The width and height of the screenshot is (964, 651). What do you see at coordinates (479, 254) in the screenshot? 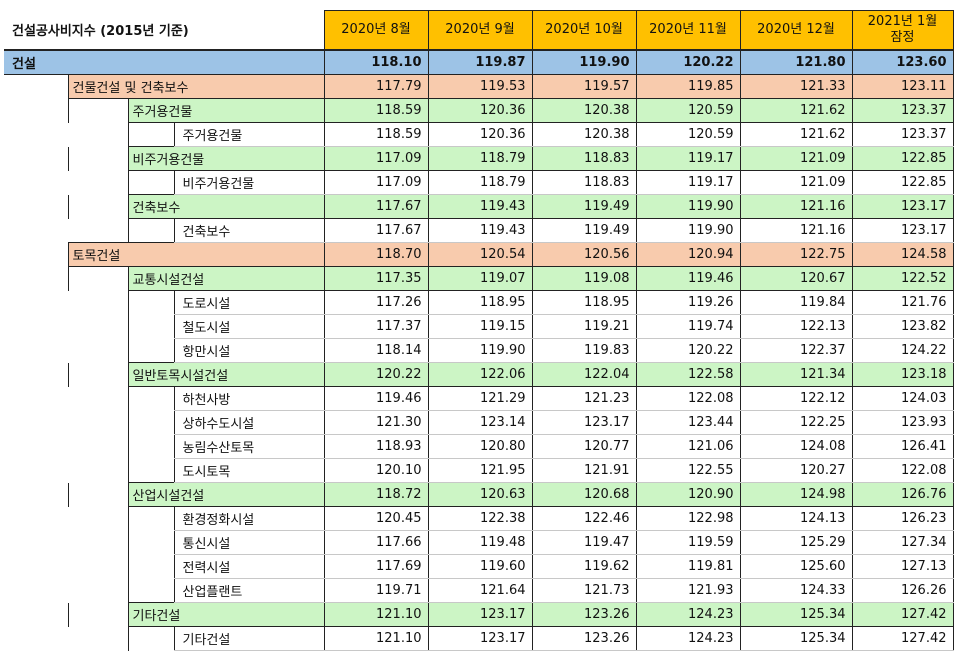
I see `table-row: 토목건설 118.70 120.54 120.56 120.94 122.75 124.58` at bounding box center [479, 254].